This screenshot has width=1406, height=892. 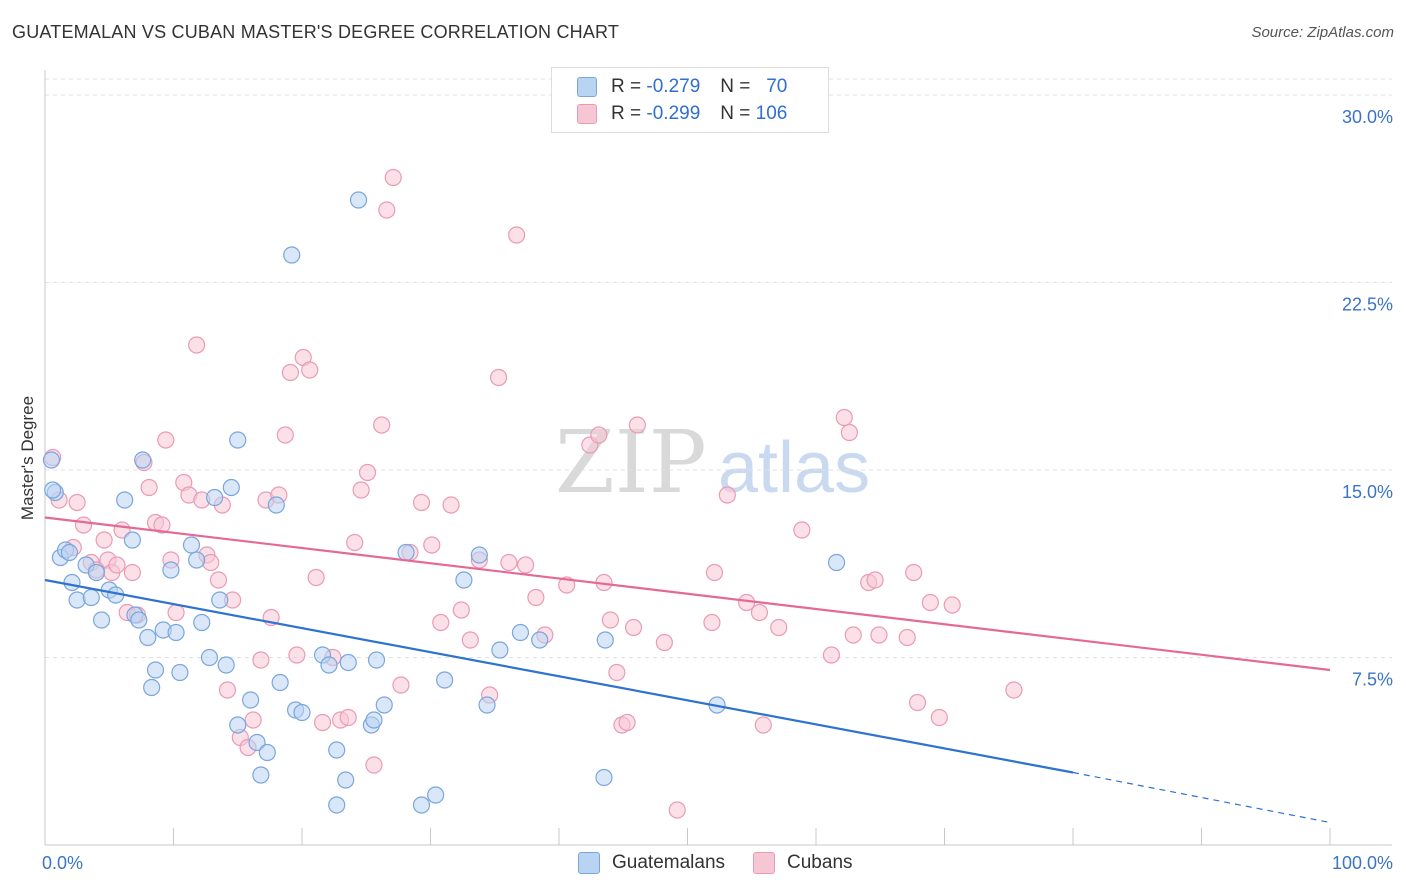 What do you see at coordinates (1362, 863) in the screenshot?
I see `x-tick-label-max: 100.0%` at bounding box center [1362, 863].